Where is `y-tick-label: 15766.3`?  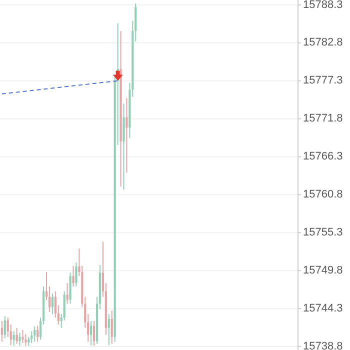 y-tick-label: 15766.3 is located at coordinates (323, 156).